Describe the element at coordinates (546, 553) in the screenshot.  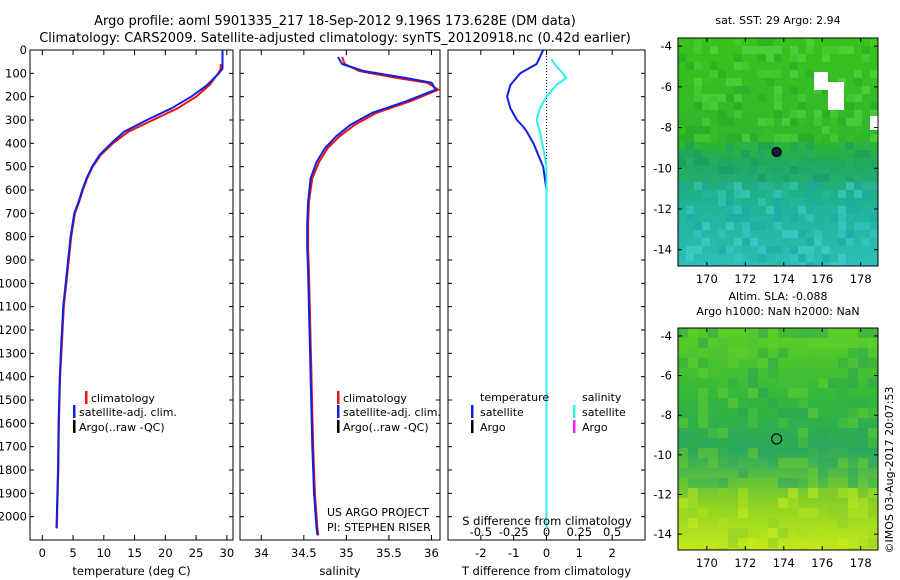
I see `x-tick-label: 0` at that location.